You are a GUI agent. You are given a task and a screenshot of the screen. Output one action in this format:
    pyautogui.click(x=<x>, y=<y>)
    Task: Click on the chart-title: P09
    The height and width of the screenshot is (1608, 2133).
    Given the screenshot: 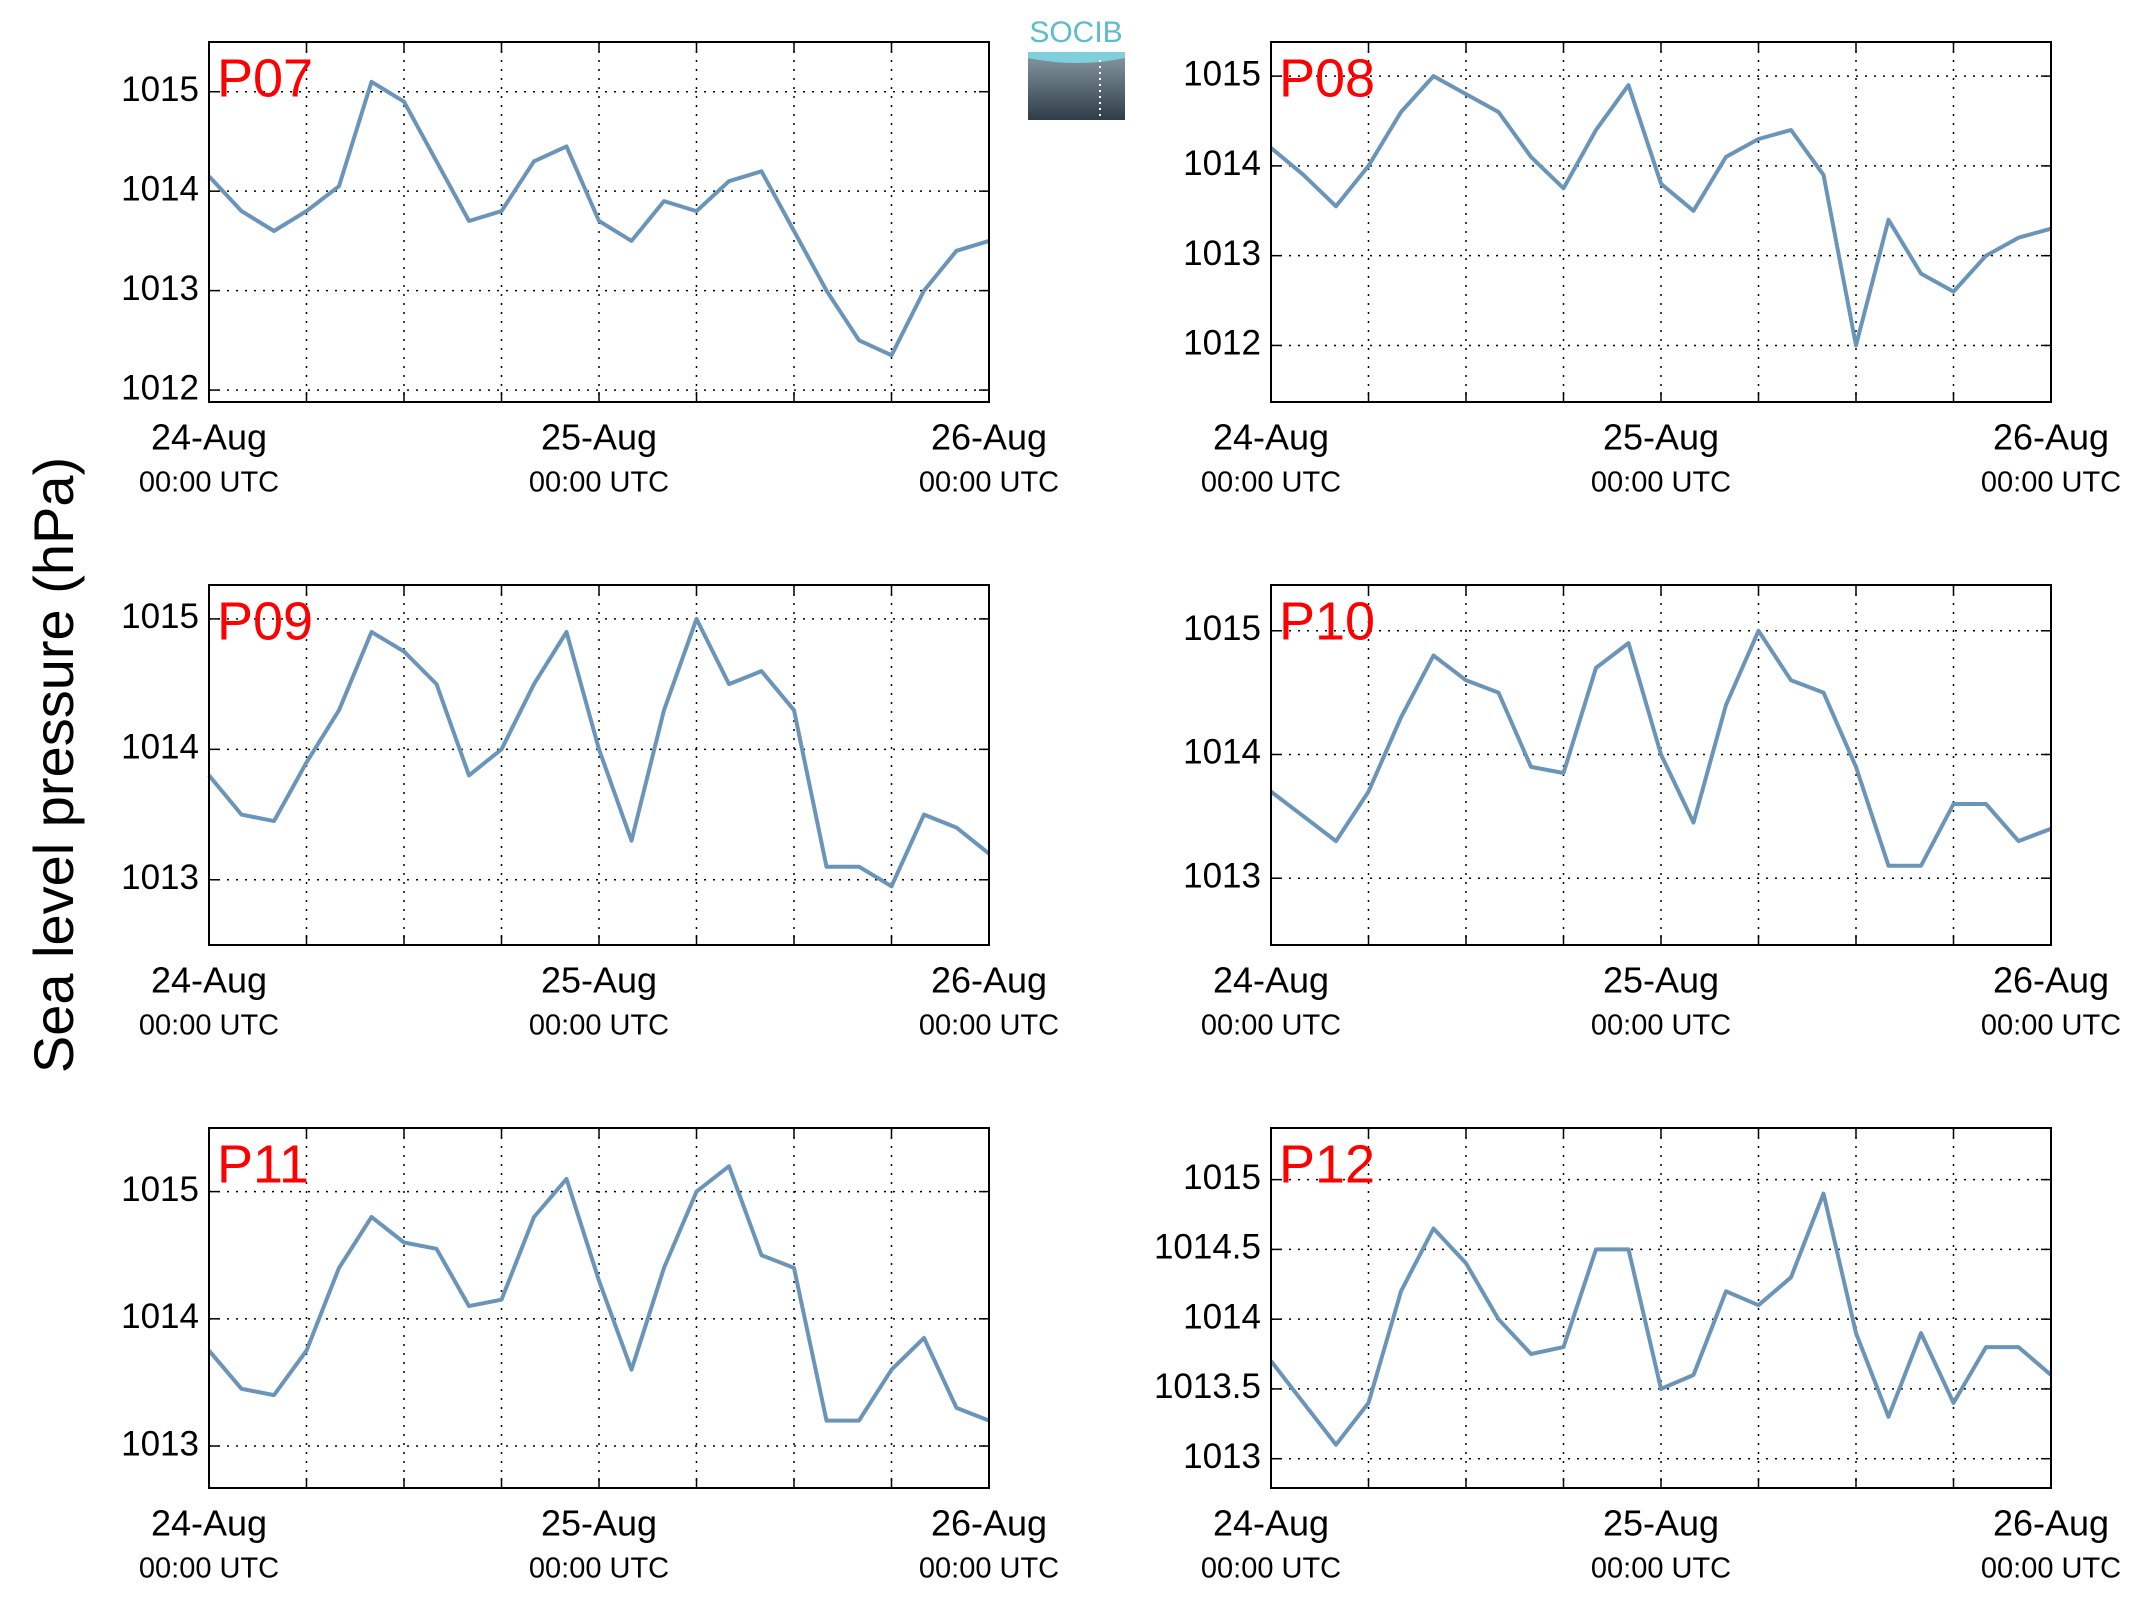 What is the action you would take?
    pyautogui.click(x=265, y=621)
    